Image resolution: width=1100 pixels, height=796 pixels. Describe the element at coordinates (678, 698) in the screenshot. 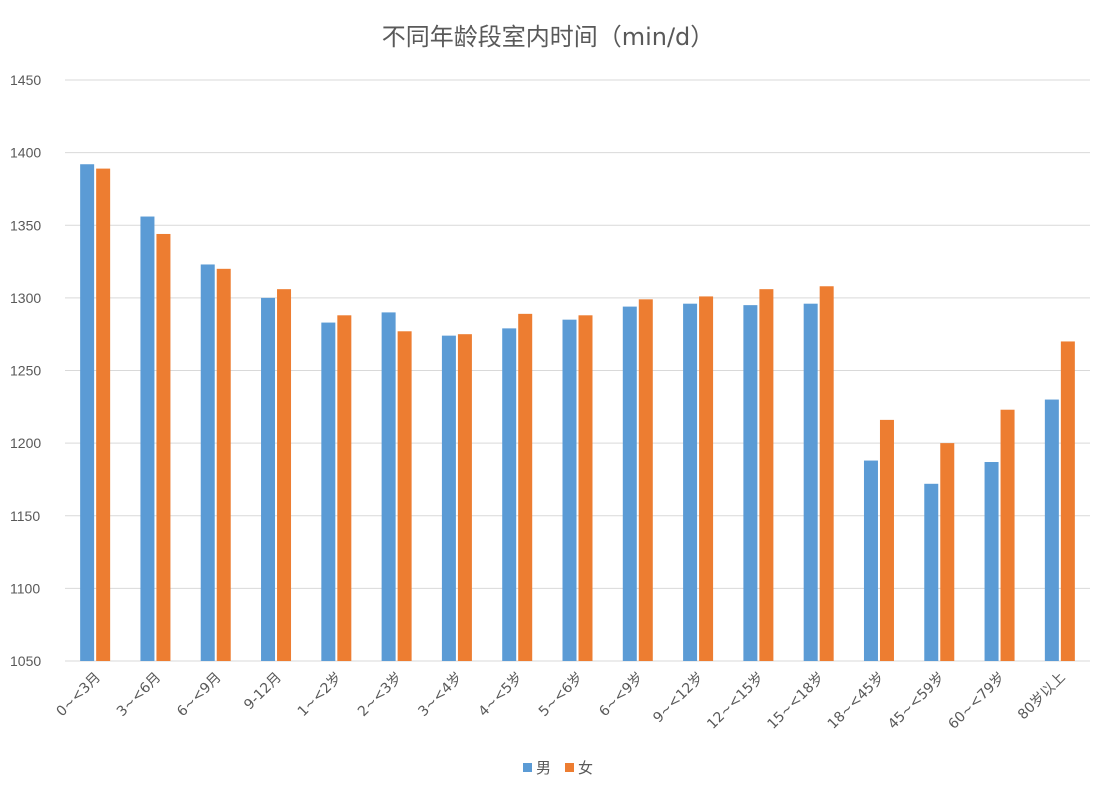

I see `x-tick-label: 9~<12岁` at that location.